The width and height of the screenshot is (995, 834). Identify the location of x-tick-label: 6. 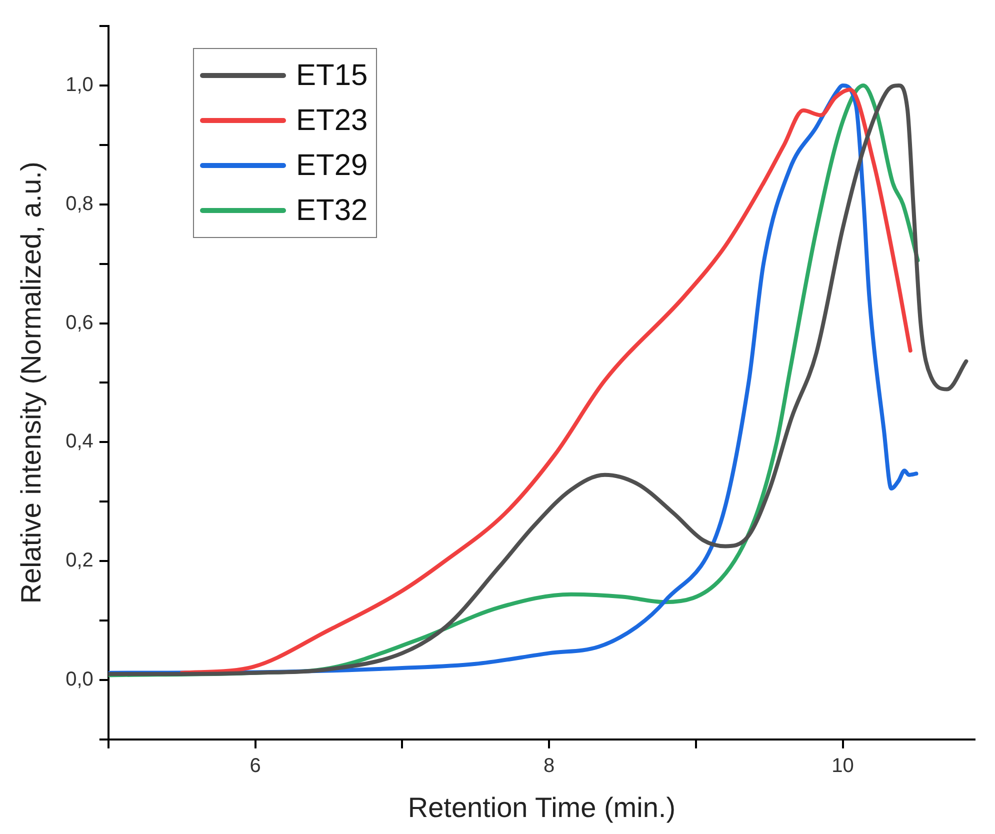
(255, 765).